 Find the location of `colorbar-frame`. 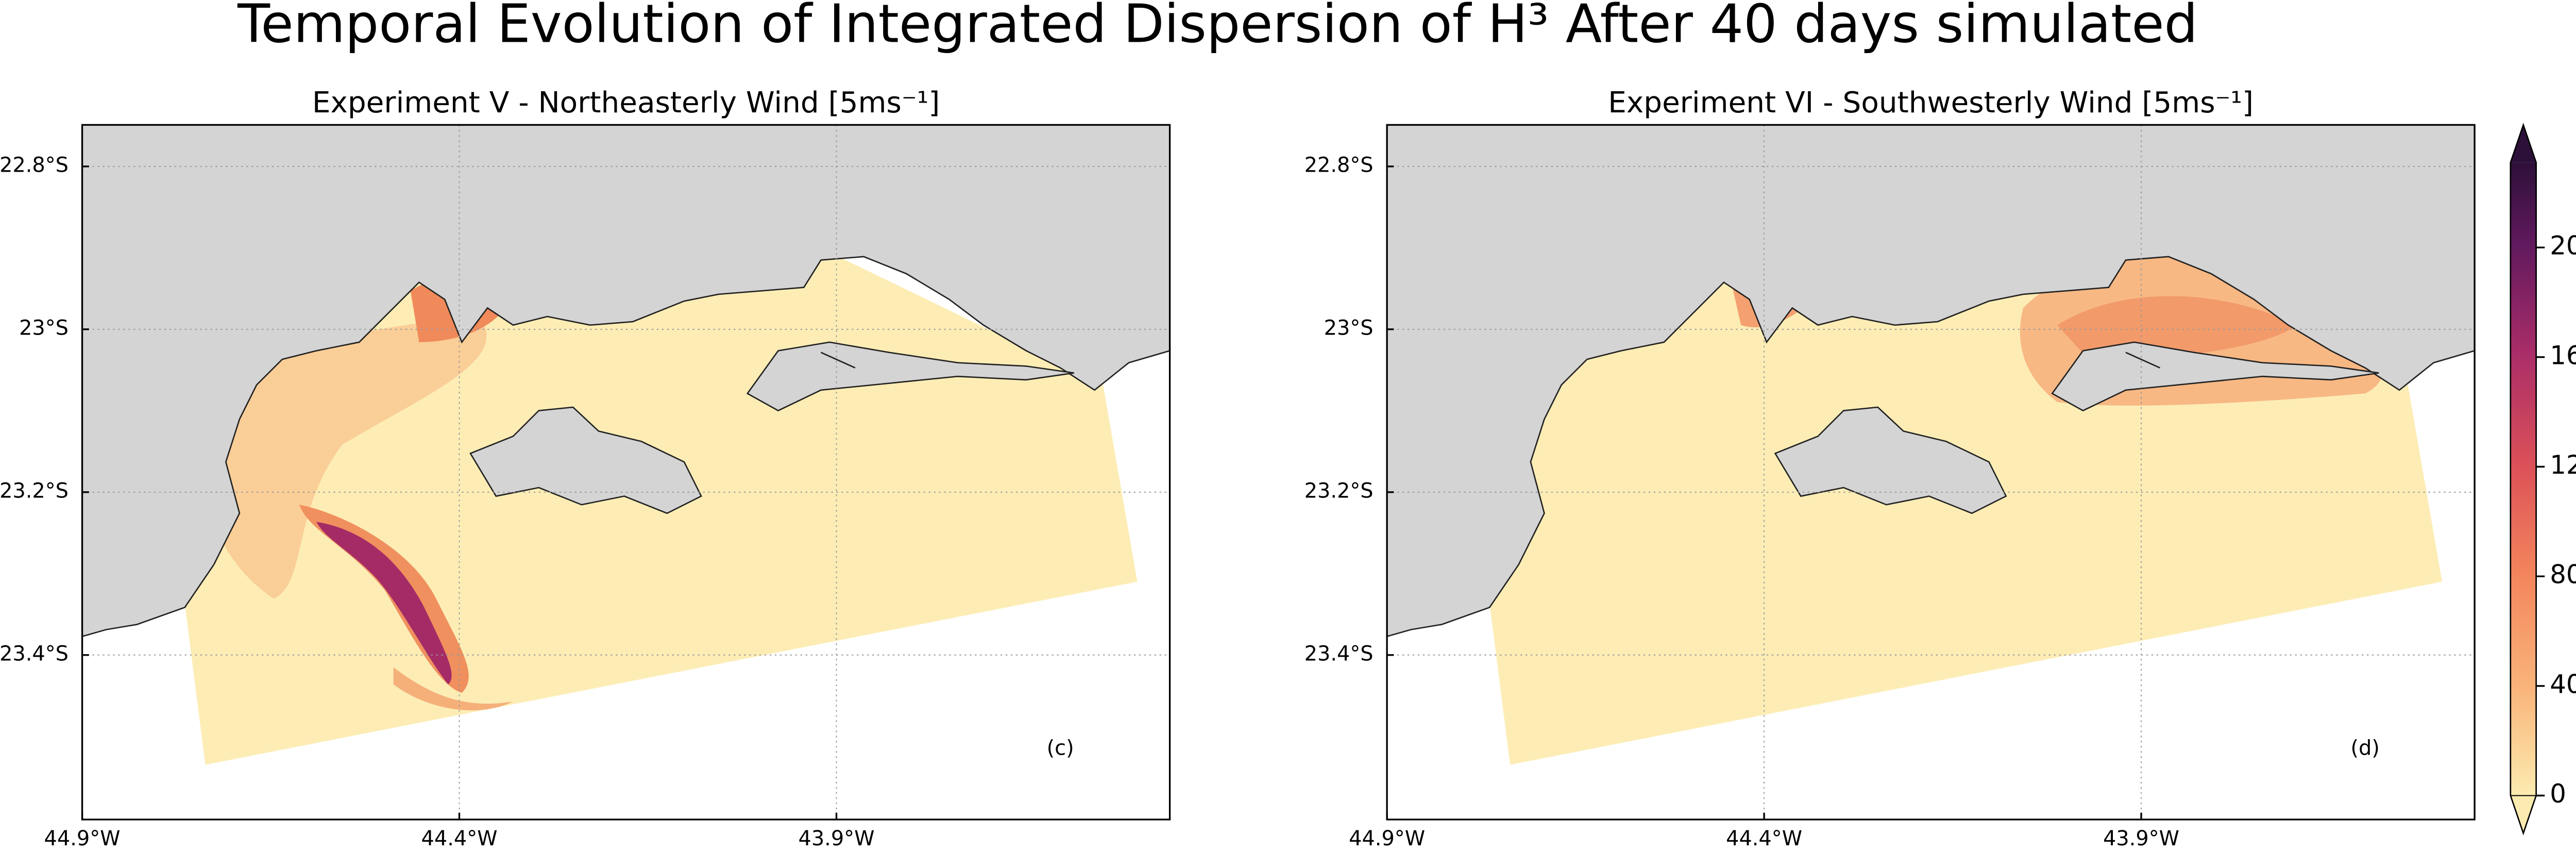

colorbar-frame is located at coordinates (2523, 479).